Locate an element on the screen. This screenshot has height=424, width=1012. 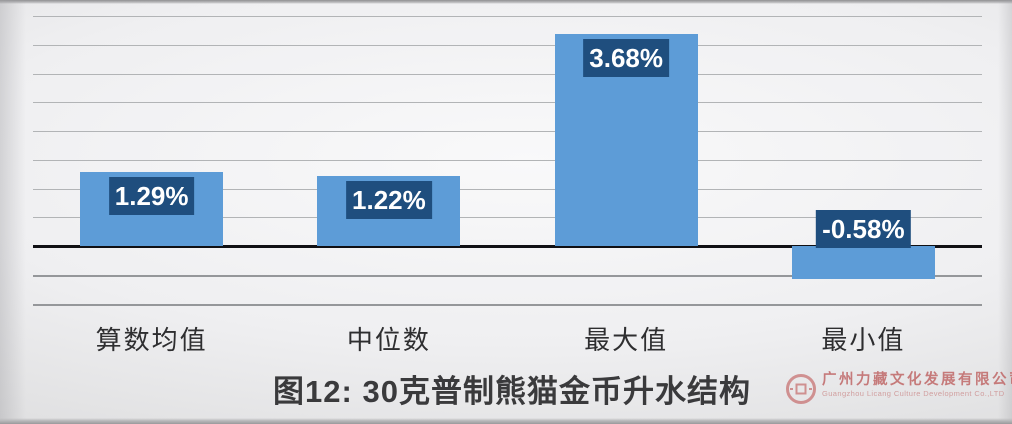
company-name-cn: 广州力藏文化发展有限公司 is located at coordinates (917, 380).